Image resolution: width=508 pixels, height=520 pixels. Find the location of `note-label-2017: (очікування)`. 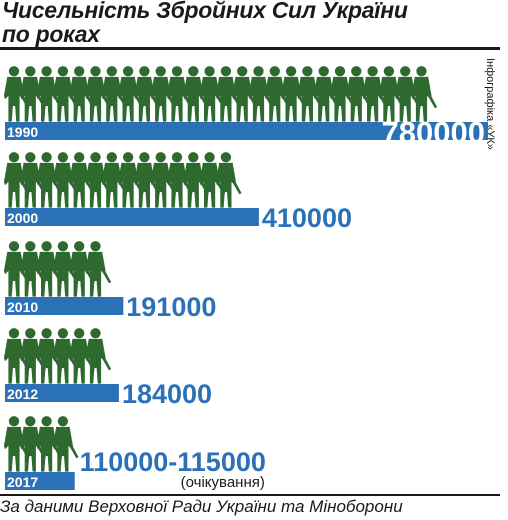

note-label-2017: (очікування) is located at coordinates (223, 482).